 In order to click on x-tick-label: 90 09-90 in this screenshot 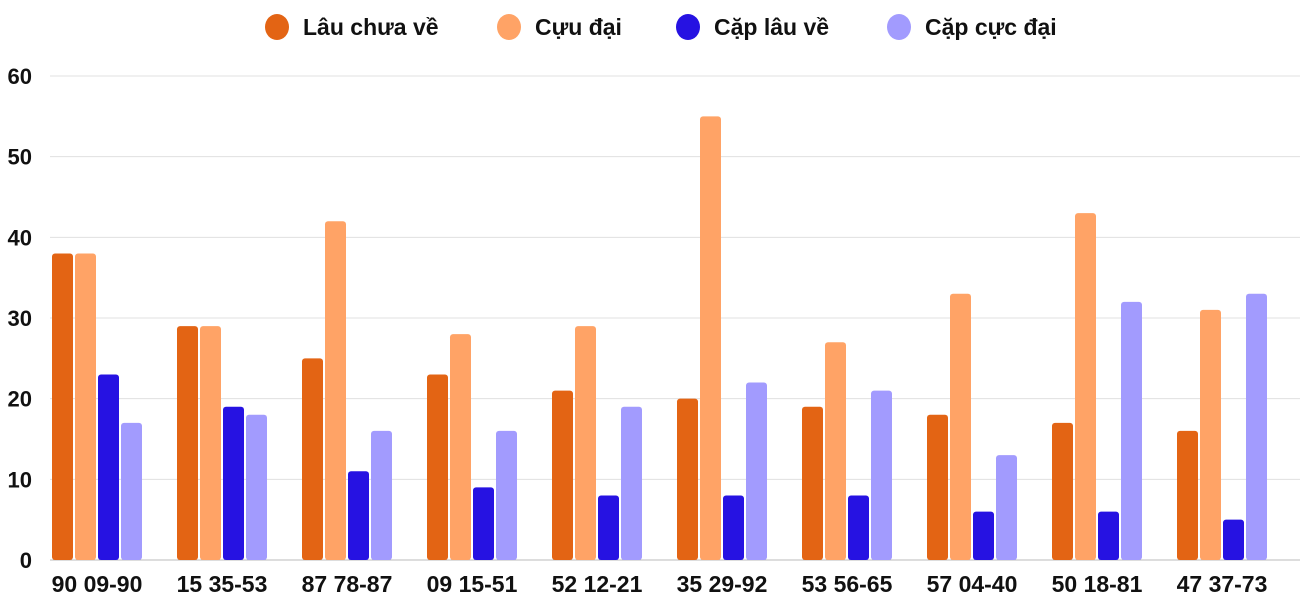, I will do `click(97, 584)`.